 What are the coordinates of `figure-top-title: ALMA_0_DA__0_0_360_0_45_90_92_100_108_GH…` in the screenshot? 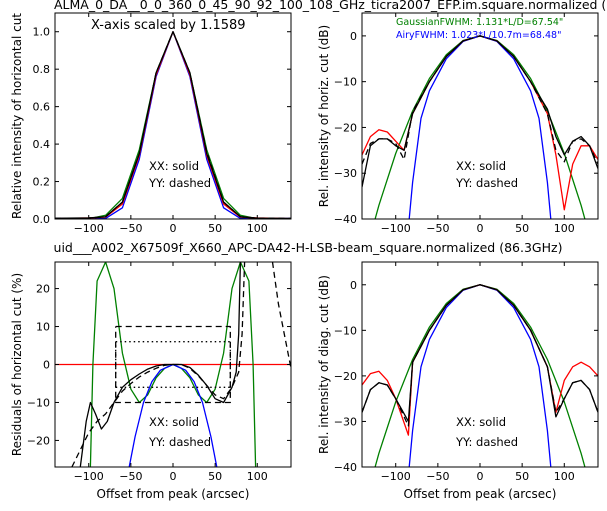 It's located at (330, 6).